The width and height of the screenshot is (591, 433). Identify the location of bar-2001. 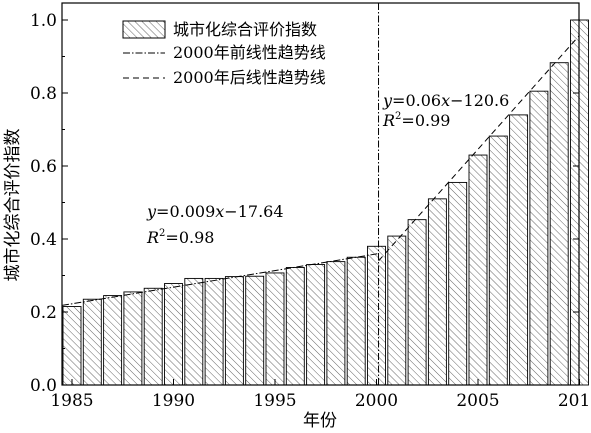
(397, 310).